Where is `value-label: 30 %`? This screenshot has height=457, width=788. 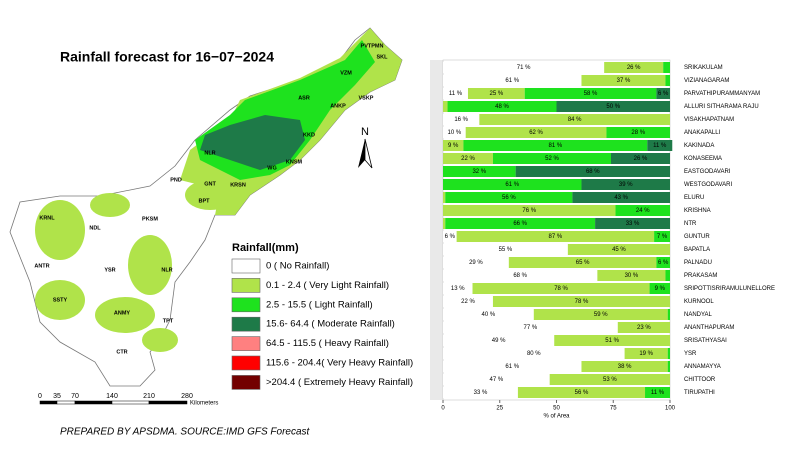
value-label: 30 % is located at coordinates (632, 276).